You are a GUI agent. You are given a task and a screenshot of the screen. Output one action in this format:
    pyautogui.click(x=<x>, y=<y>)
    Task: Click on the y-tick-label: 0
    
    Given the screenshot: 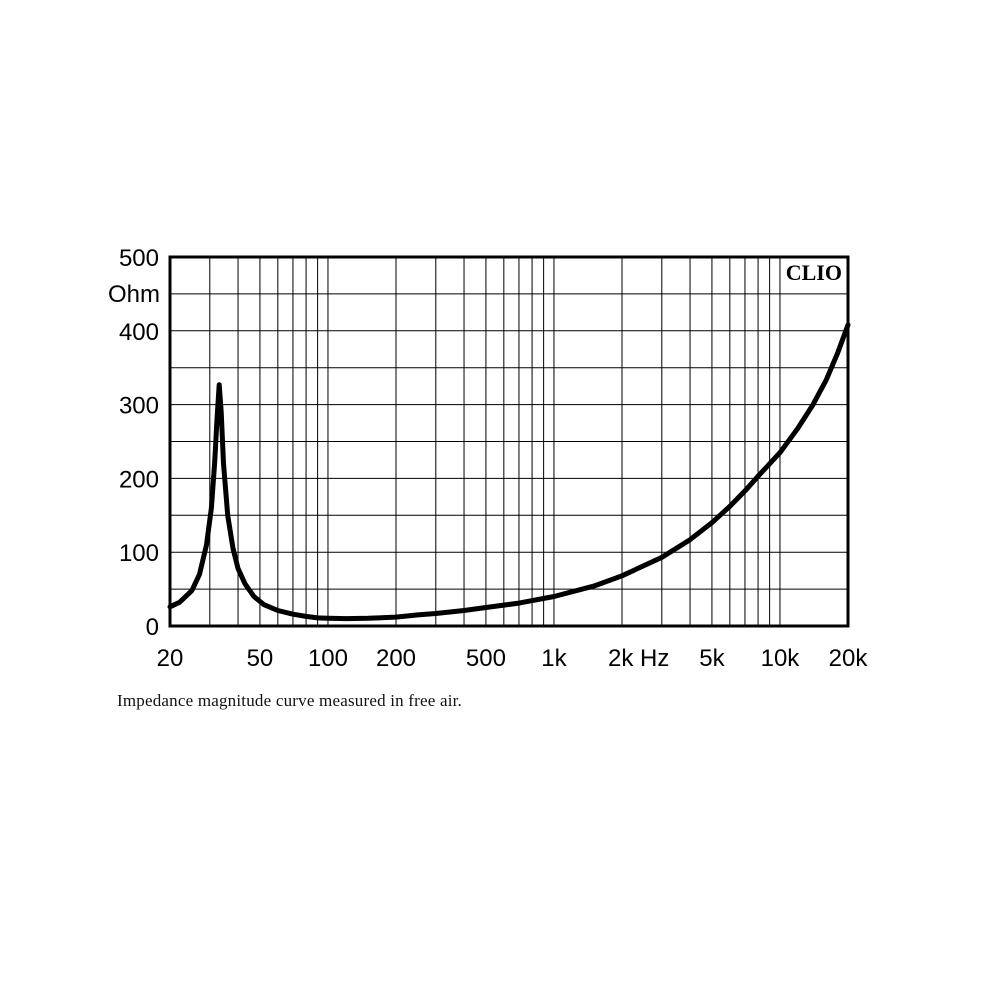 What is the action you would take?
    pyautogui.click(x=152, y=627)
    